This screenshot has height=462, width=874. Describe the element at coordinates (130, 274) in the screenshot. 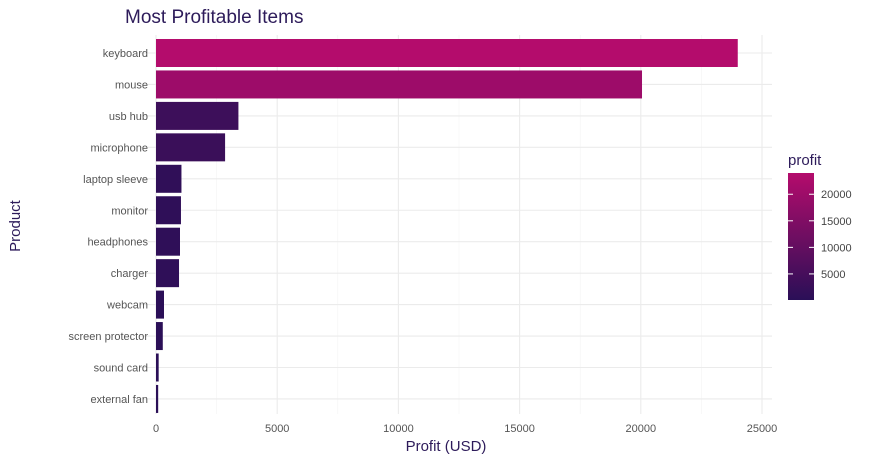

I see `y-tick-label: charger` at that location.